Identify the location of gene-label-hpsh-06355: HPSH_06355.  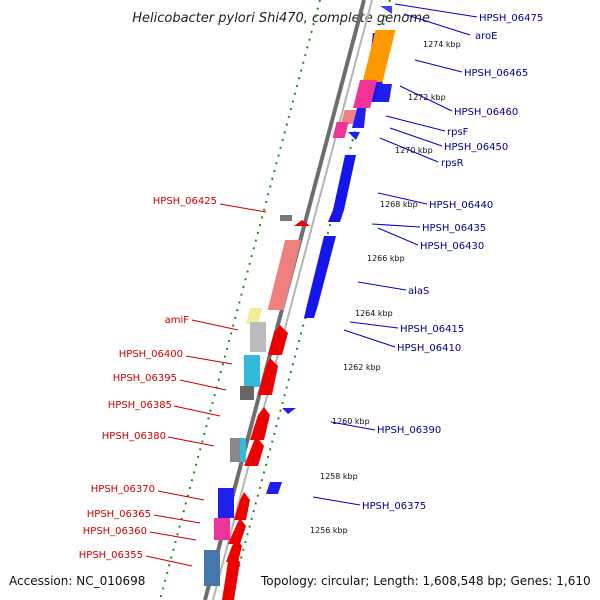
(111, 555).